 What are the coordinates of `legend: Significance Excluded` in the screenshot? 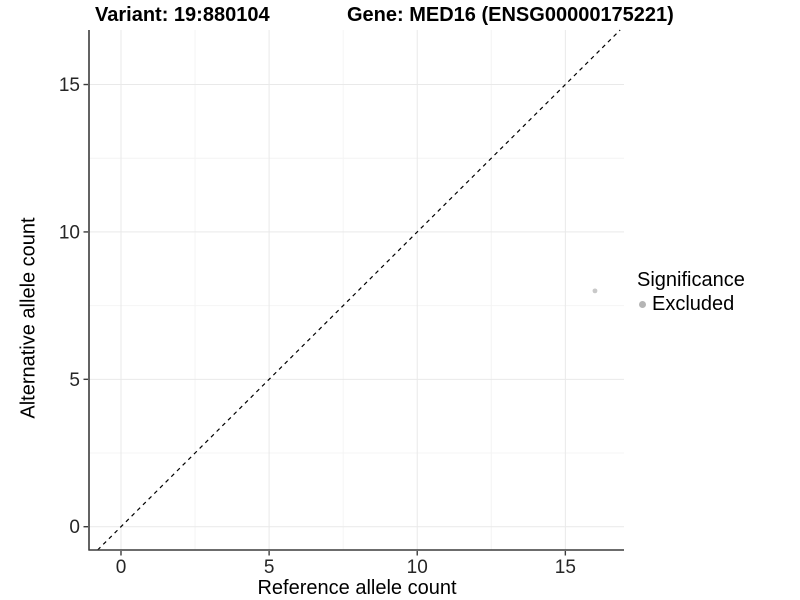 It's located at (691, 292).